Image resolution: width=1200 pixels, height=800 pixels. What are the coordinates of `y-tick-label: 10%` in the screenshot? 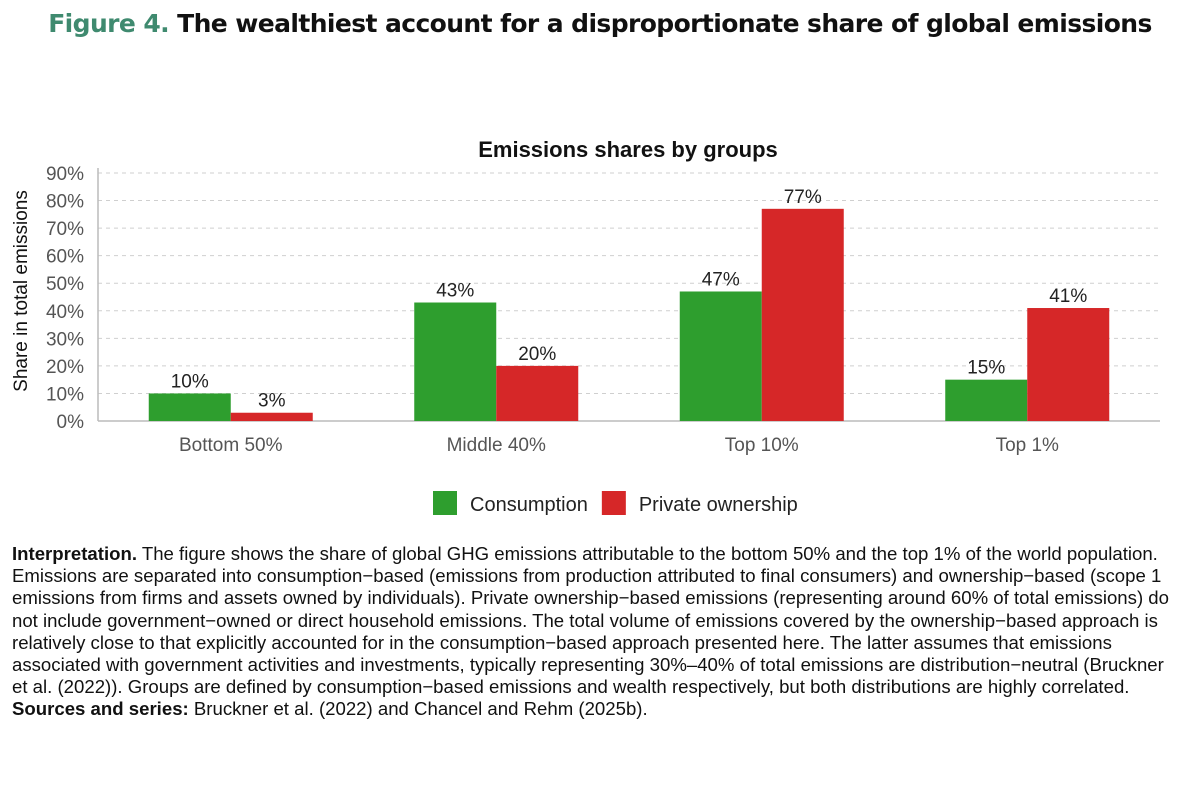 It's located at (65, 394).